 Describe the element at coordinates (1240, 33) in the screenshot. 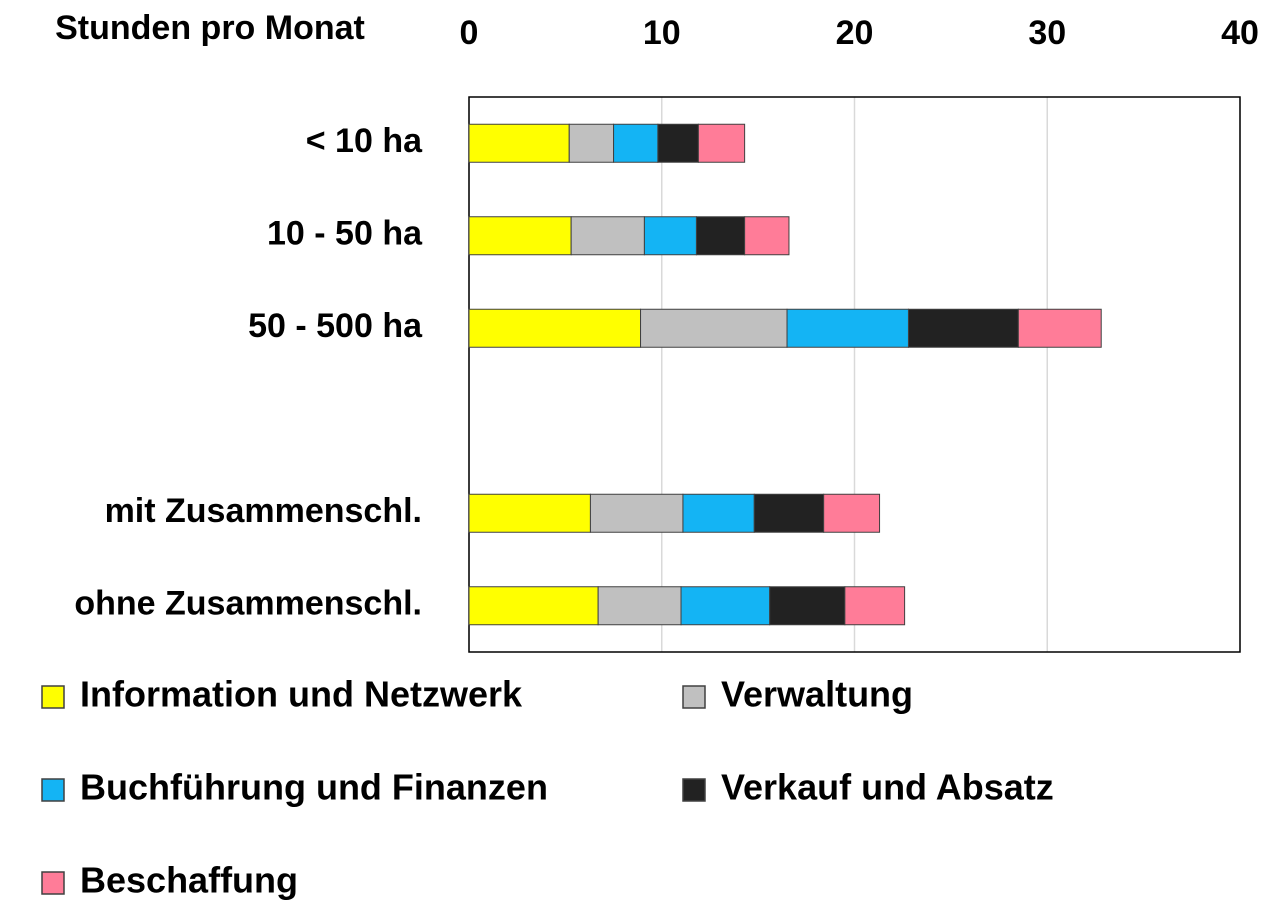

I see `x-tick-label: 40` at that location.